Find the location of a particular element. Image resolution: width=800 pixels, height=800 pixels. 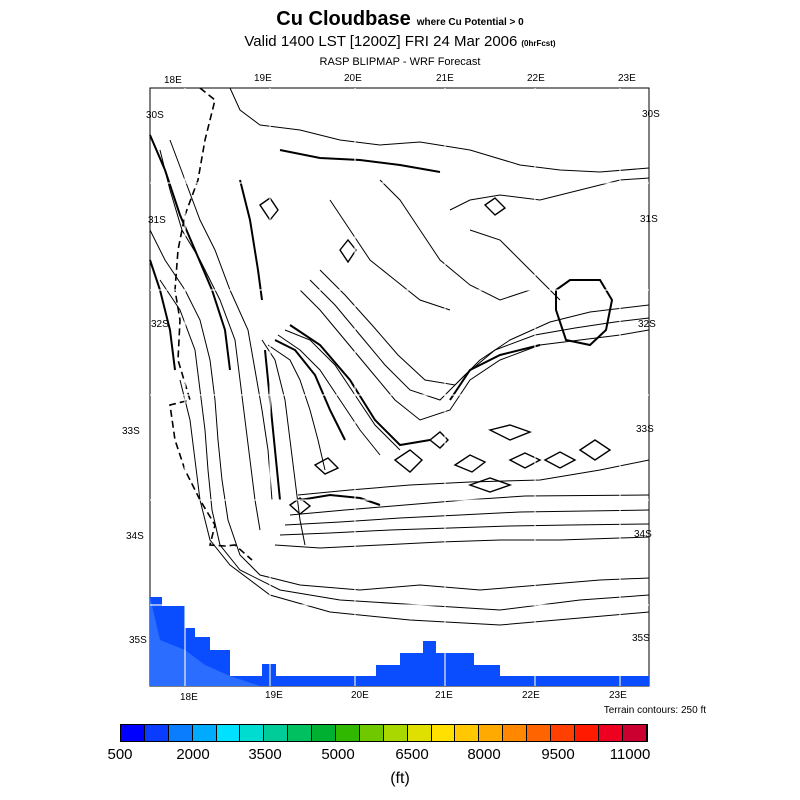

lat-label-right: 32S is located at coordinates (647, 324).